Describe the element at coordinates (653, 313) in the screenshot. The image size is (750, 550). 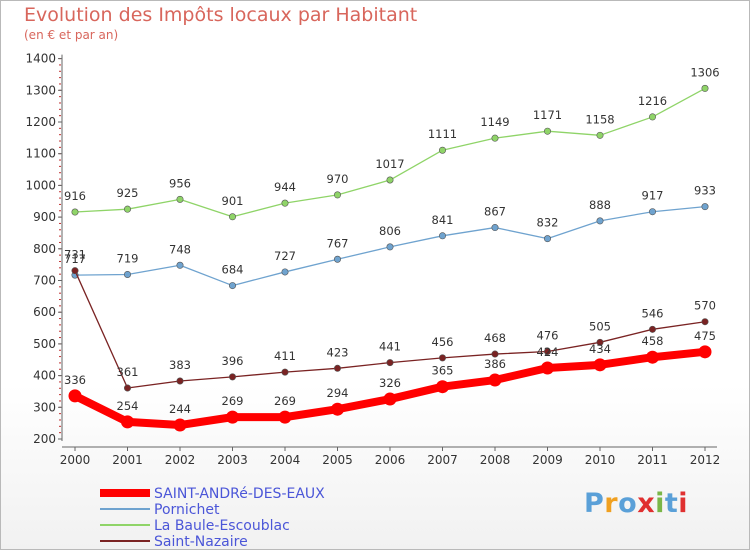
I see `data-label: 546` at that location.